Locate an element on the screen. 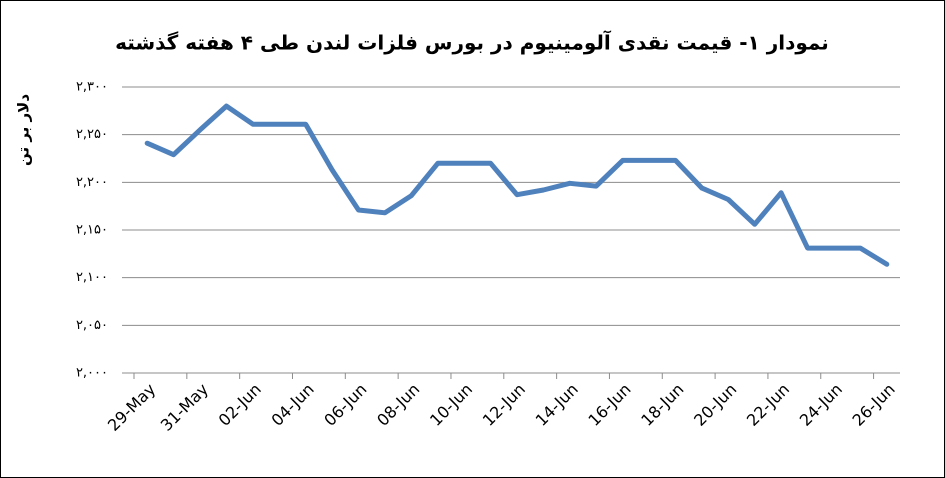 This screenshot has height=478, width=945. y-tick-label: ۲,۲۵۰ is located at coordinates (92, 134).